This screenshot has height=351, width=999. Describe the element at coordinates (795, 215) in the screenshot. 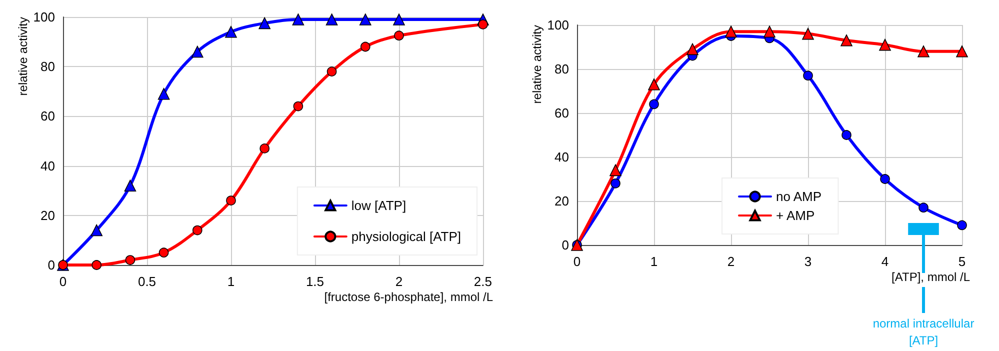

I see `legend-label: + AMP` at that location.